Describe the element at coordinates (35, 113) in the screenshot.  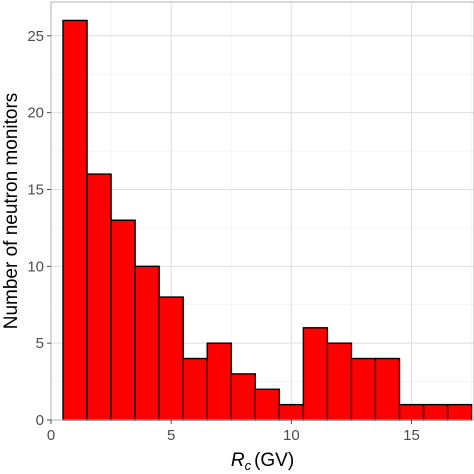
I see `y-tick-label: 20` at that location.